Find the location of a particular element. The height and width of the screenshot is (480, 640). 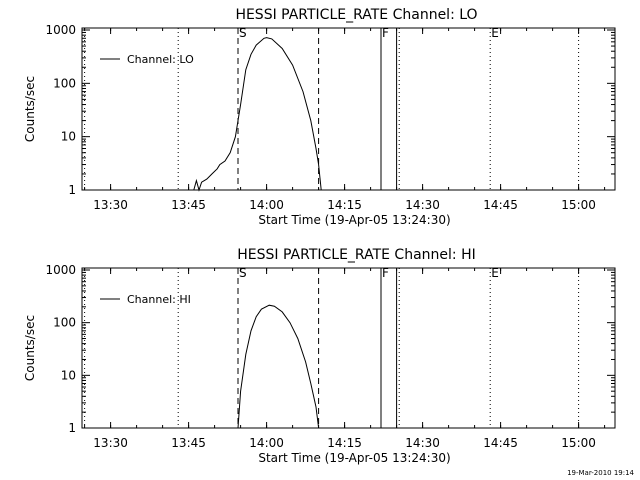

footer-timestamp: 19-Mar-2010 19:14 is located at coordinates (600, 473).